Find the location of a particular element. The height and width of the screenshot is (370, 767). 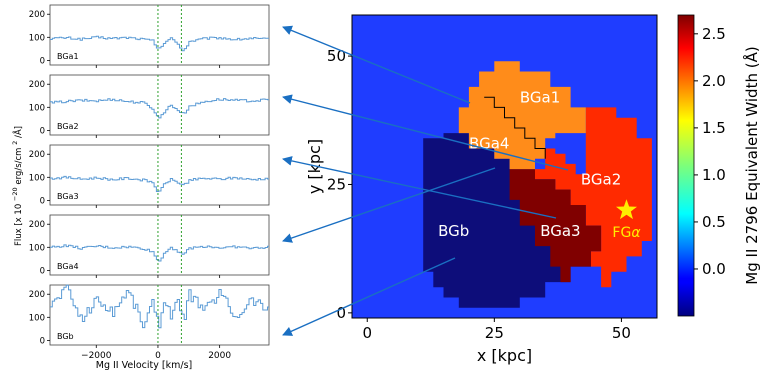

colorbar-tick-label: 1.5 is located at coordinates (714, 128).